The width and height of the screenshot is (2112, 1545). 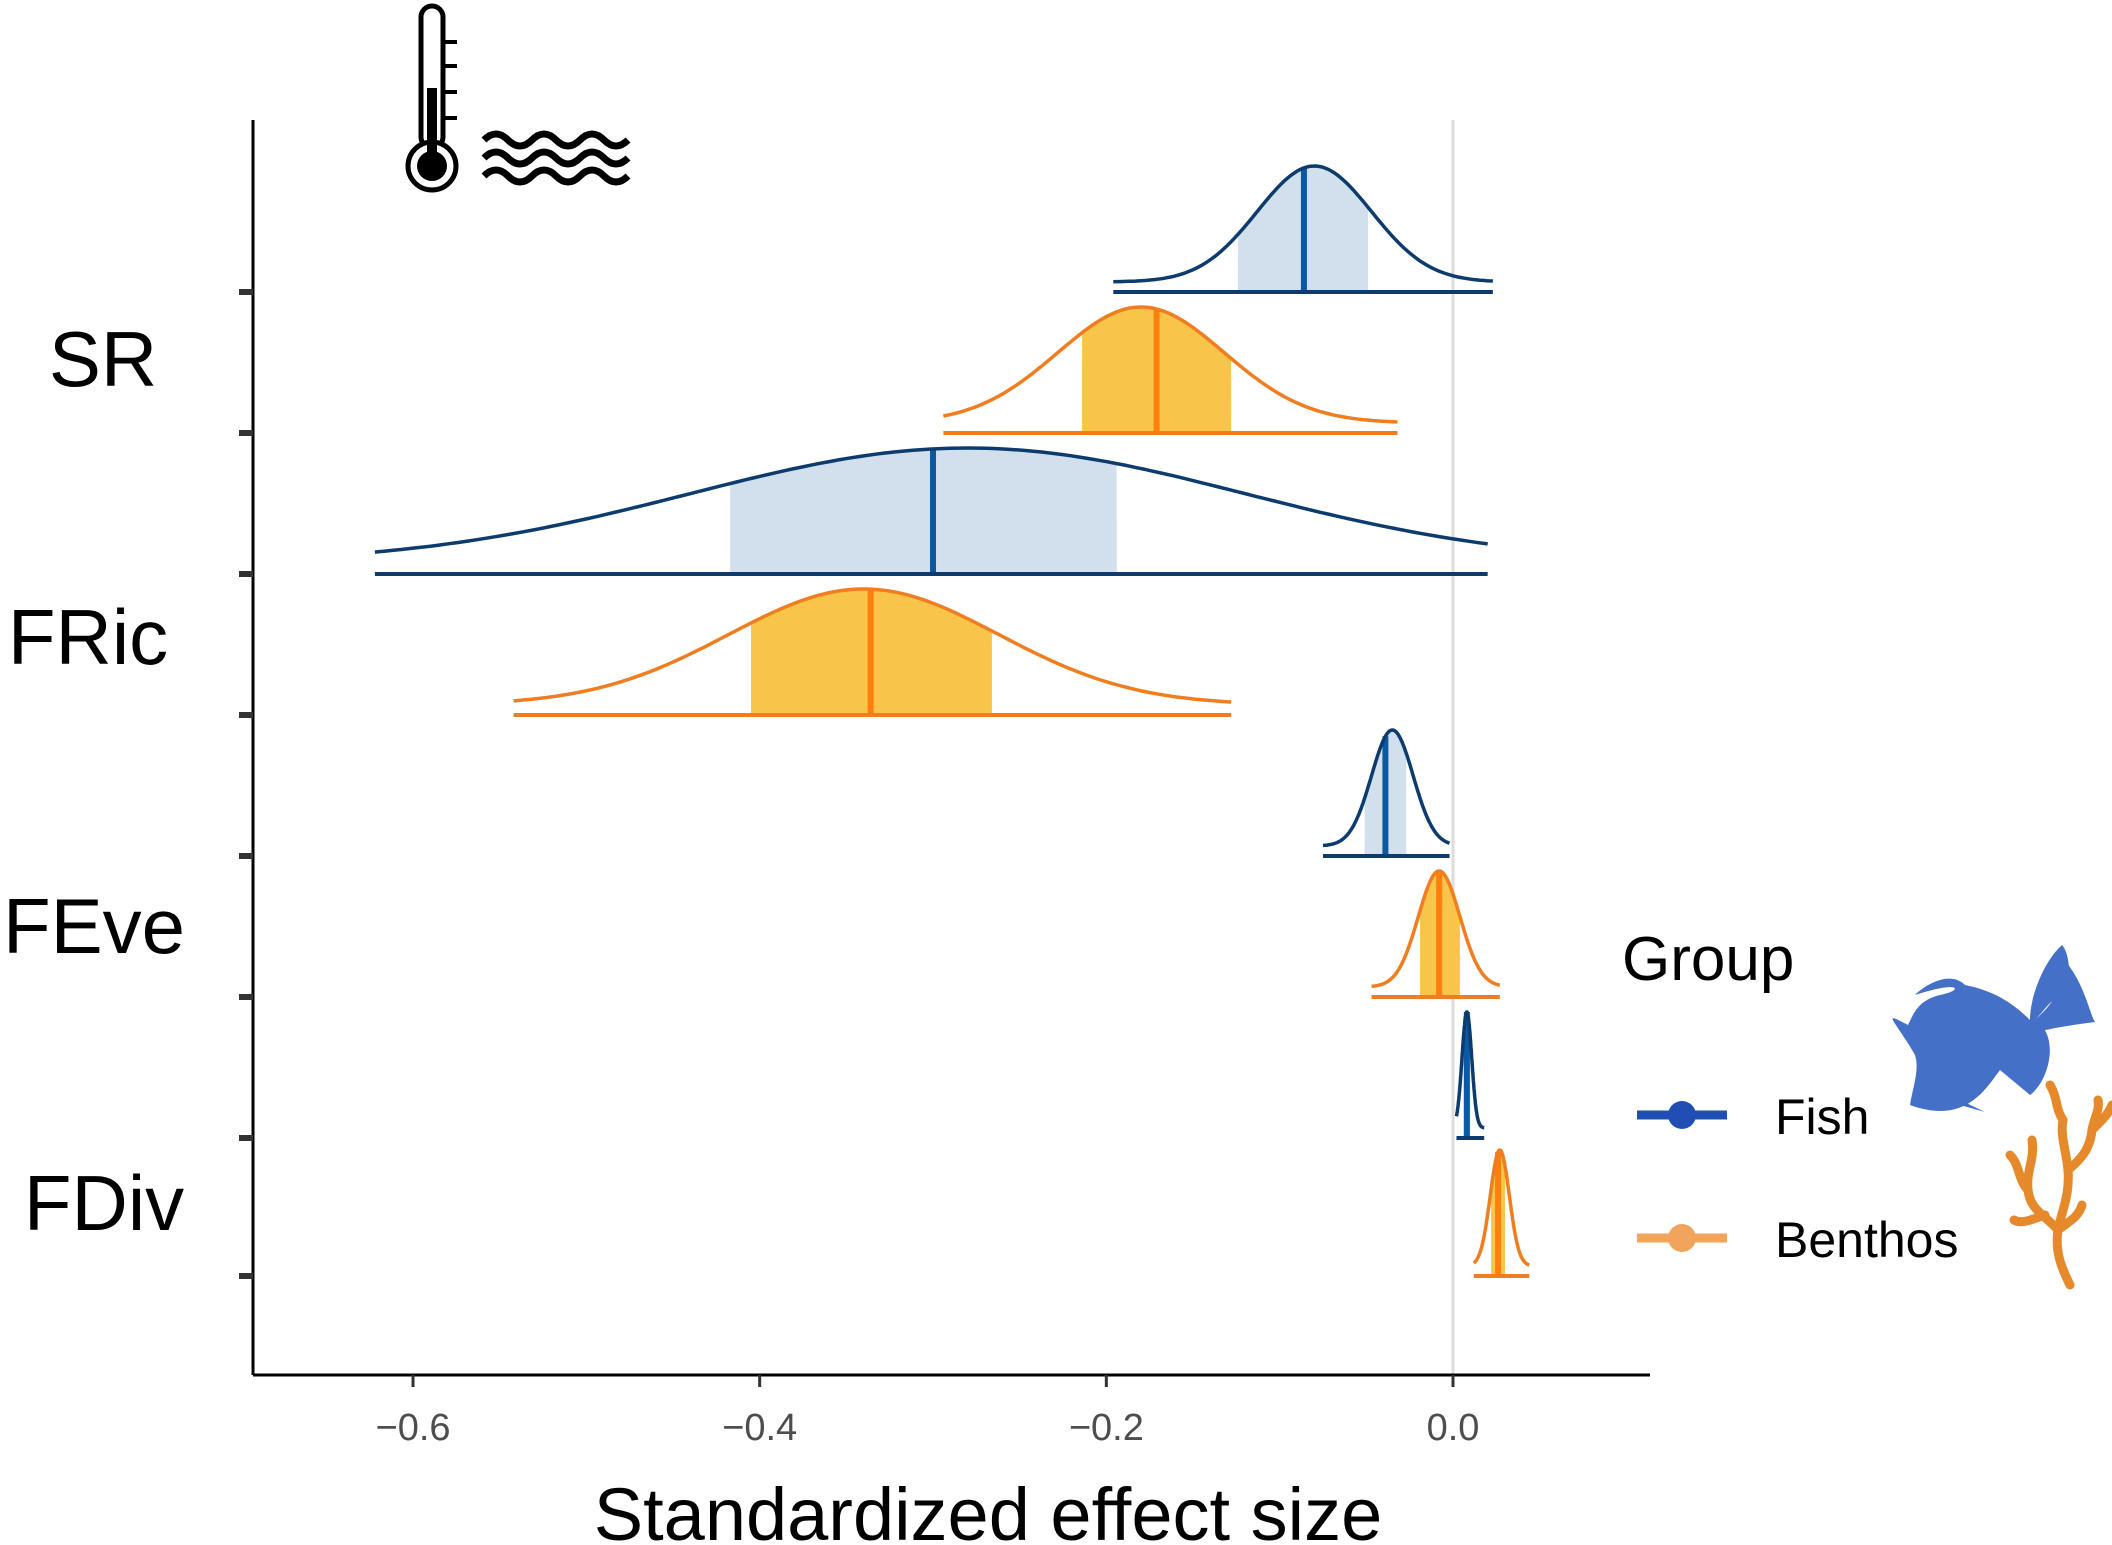 I want to click on legend-label-fish: Fish, so click(x=1822, y=1117).